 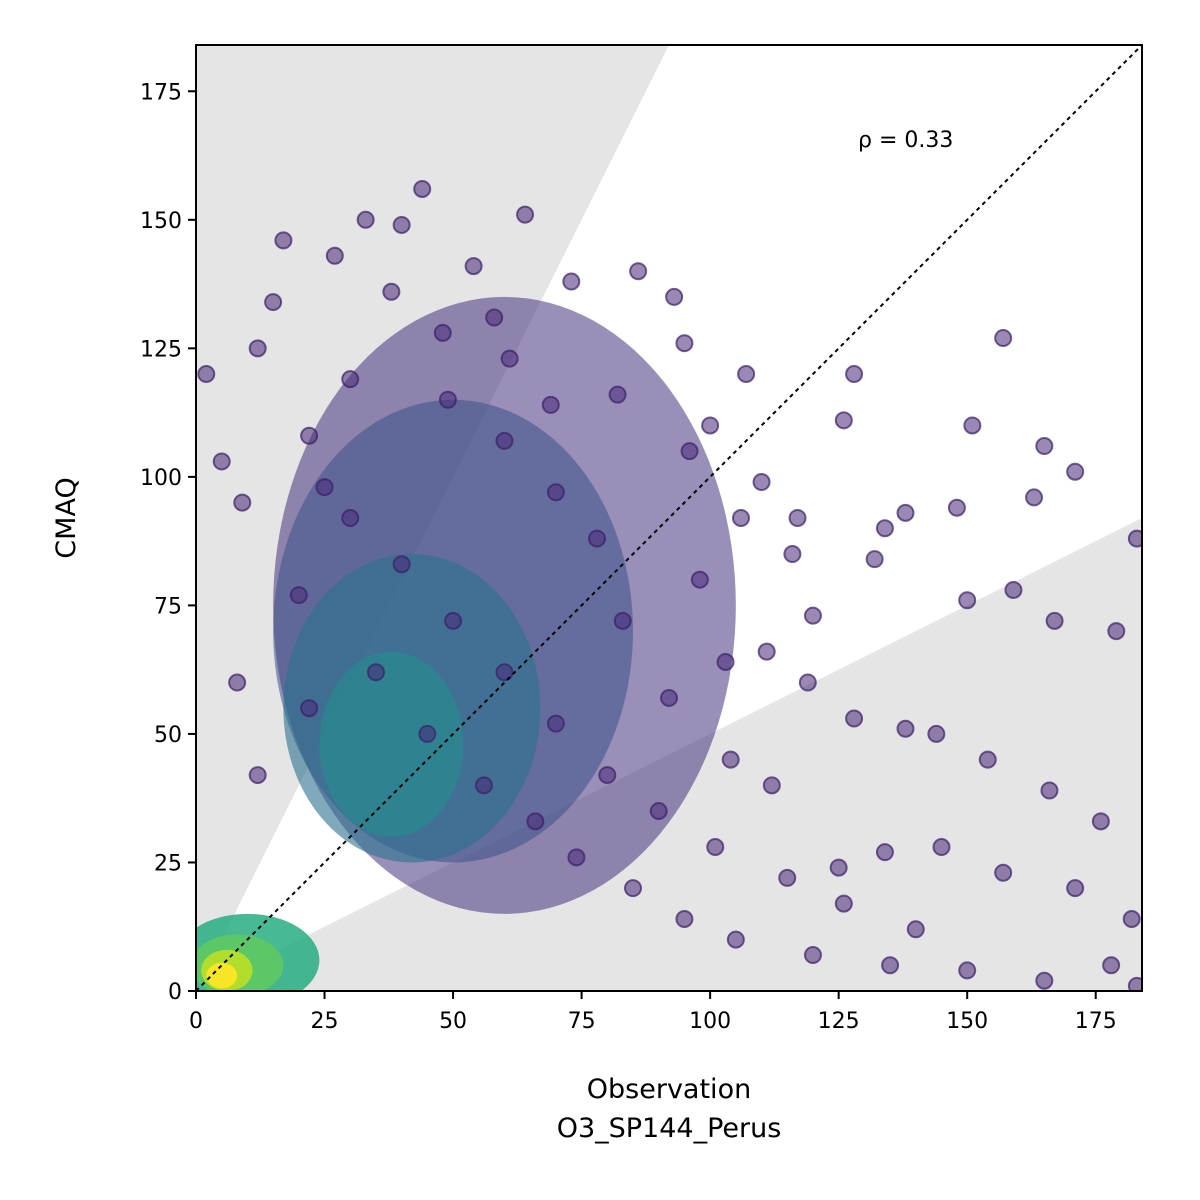 What do you see at coordinates (669, 1128) in the screenshot?
I see `x-axis-sublabel: O3_SP144_Perus` at bounding box center [669, 1128].